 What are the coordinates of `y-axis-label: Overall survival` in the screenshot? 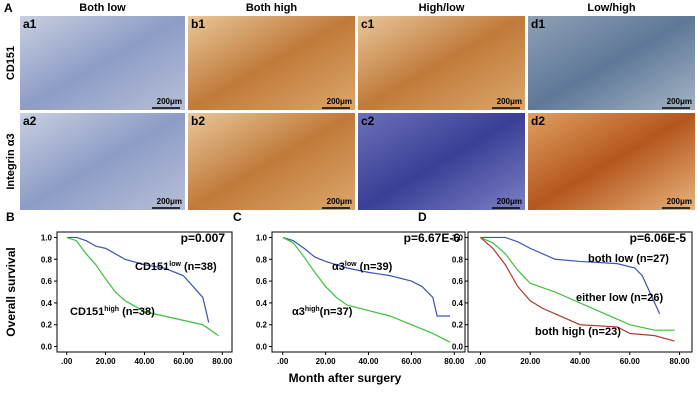 It's located at (11, 291).